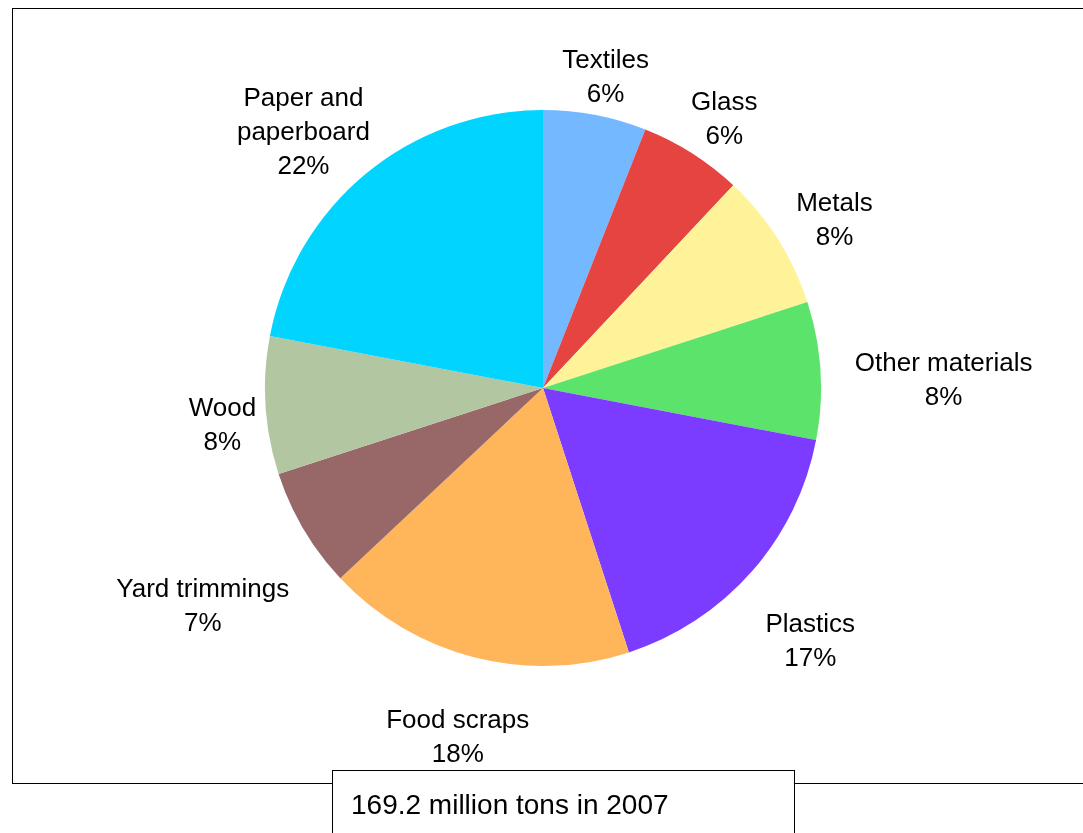 This screenshot has height=833, width=1083. Describe the element at coordinates (810, 622) in the screenshot. I see `slice-label: Plastics` at that location.